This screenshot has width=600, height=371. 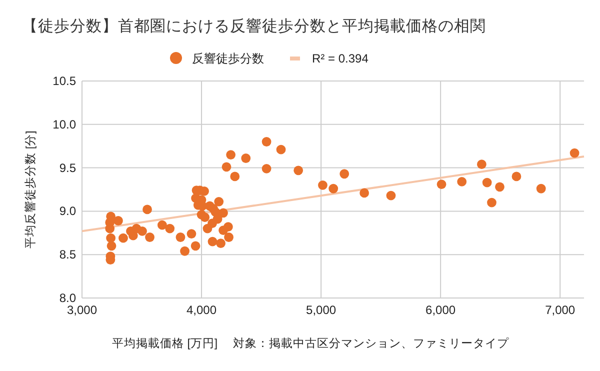 What do you see at coordinates (67, 298) in the screenshot?
I see `y-tick-label: 8.0` at bounding box center [67, 298].